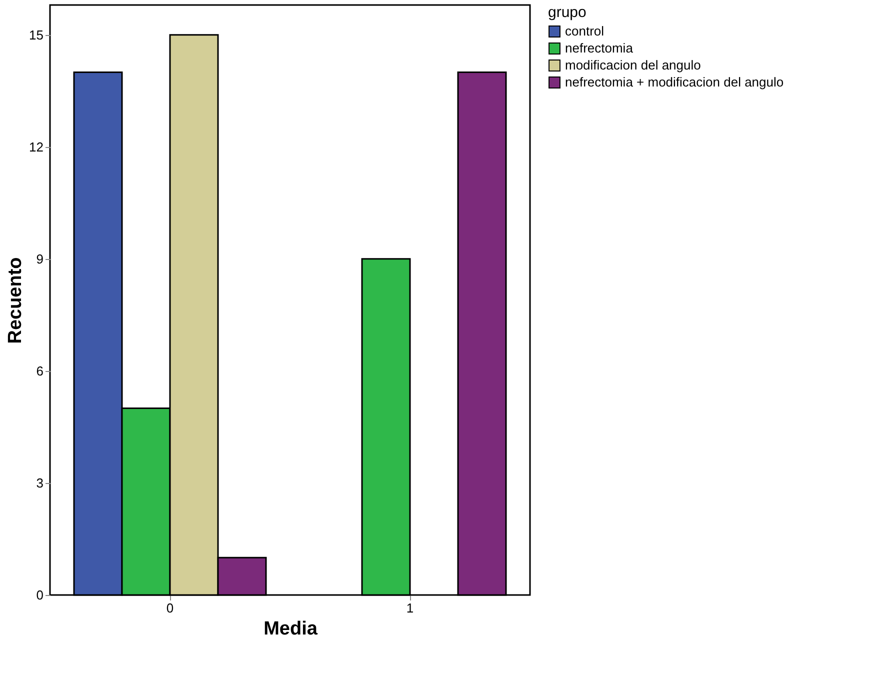  Describe the element at coordinates (36, 146) in the screenshot. I see `y-tick-label: 12` at that location.